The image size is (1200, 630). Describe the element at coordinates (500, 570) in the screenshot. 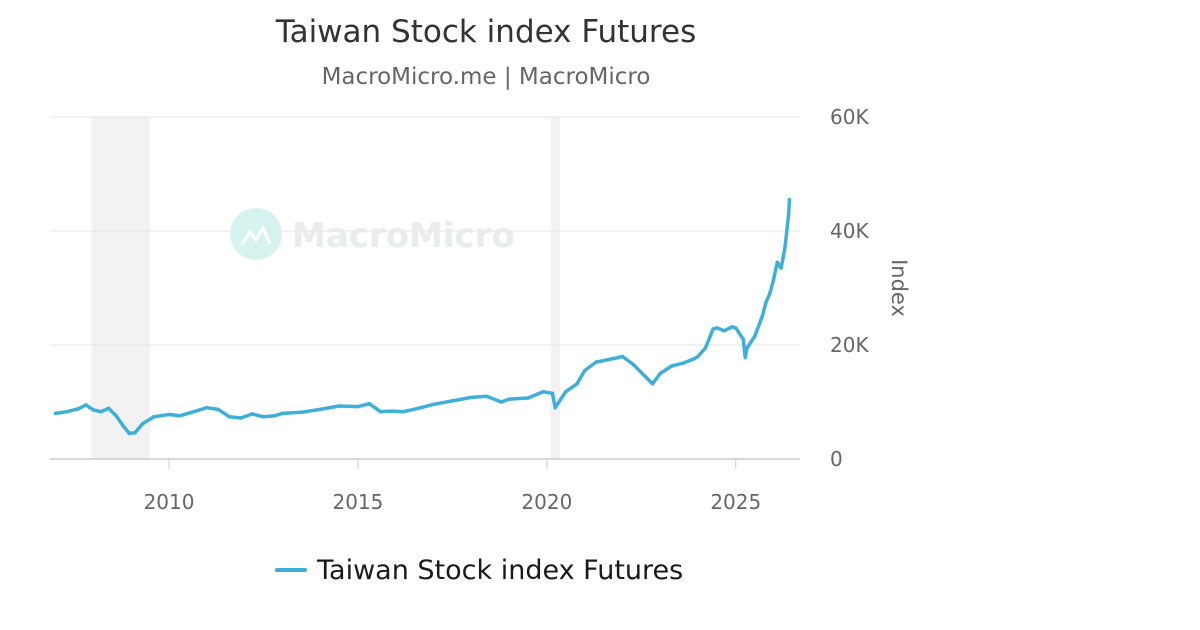

I see `legend-label: Taiwan Stock index Futures` at that location.